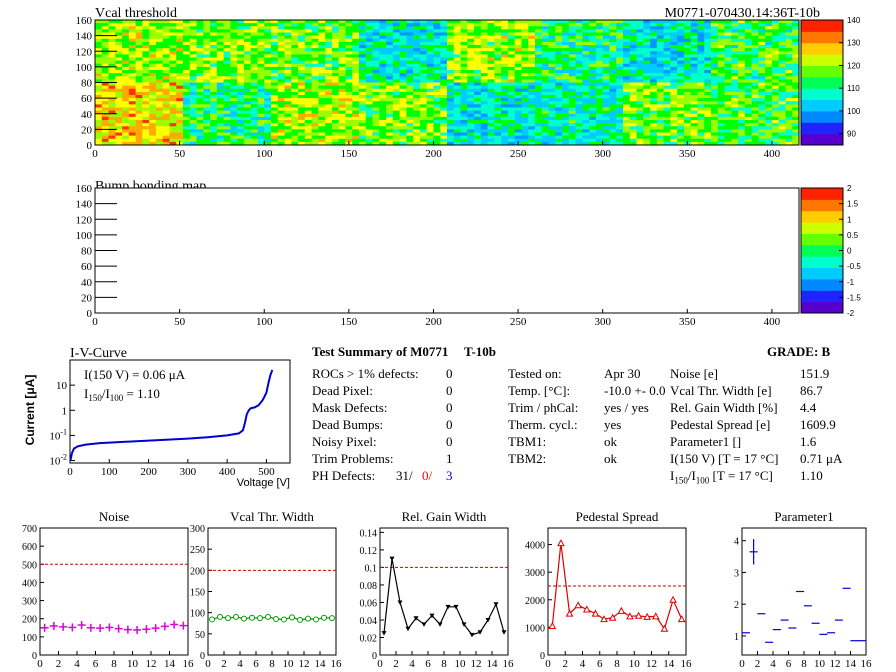 Image resolution: width=896 pixels, height=672 pixels. I want to click on mini-y-tick-label: 2, so click(736, 605).